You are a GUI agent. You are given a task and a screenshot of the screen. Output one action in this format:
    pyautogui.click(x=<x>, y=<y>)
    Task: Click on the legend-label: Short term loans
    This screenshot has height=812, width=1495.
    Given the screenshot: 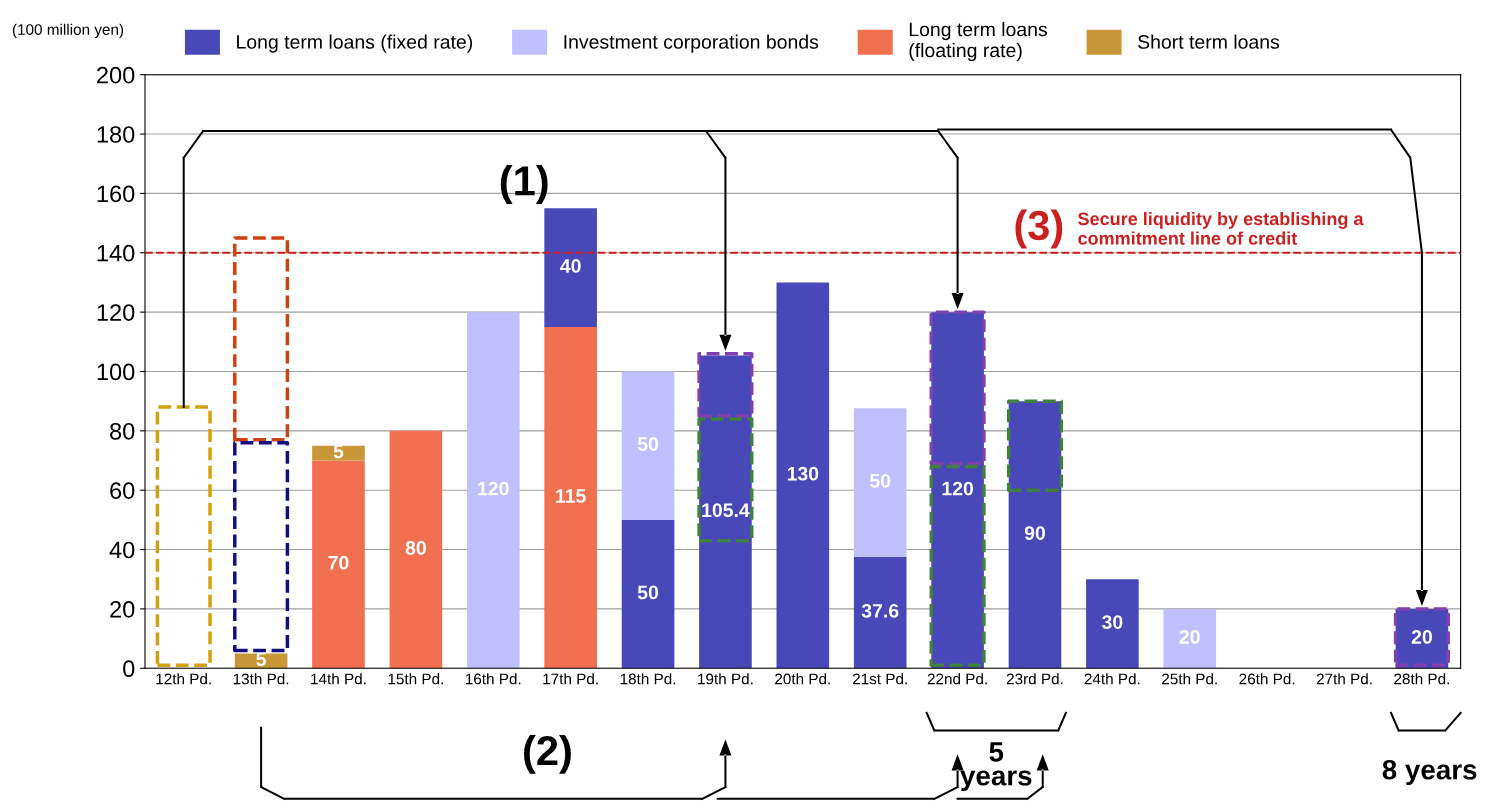 What is the action you would take?
    pyautogui.click(x=1209, y=41)
    